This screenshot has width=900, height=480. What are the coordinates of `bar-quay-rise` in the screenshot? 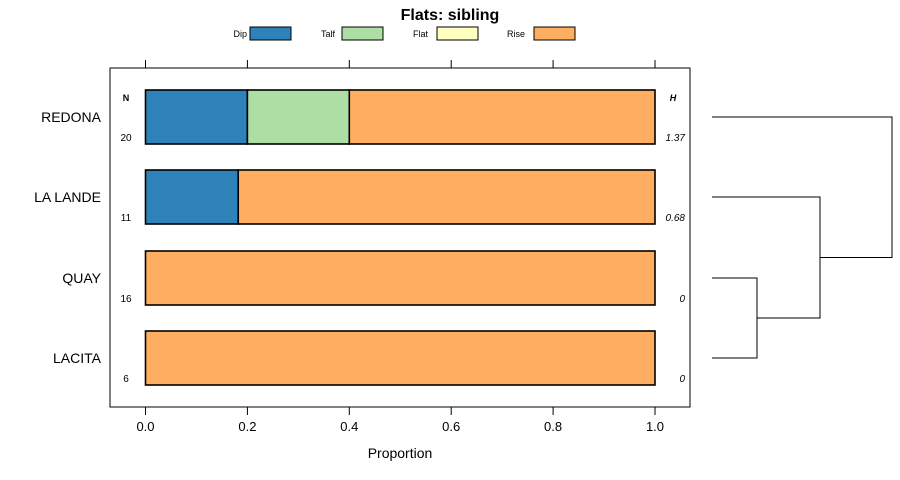 It's located at (400, 278).